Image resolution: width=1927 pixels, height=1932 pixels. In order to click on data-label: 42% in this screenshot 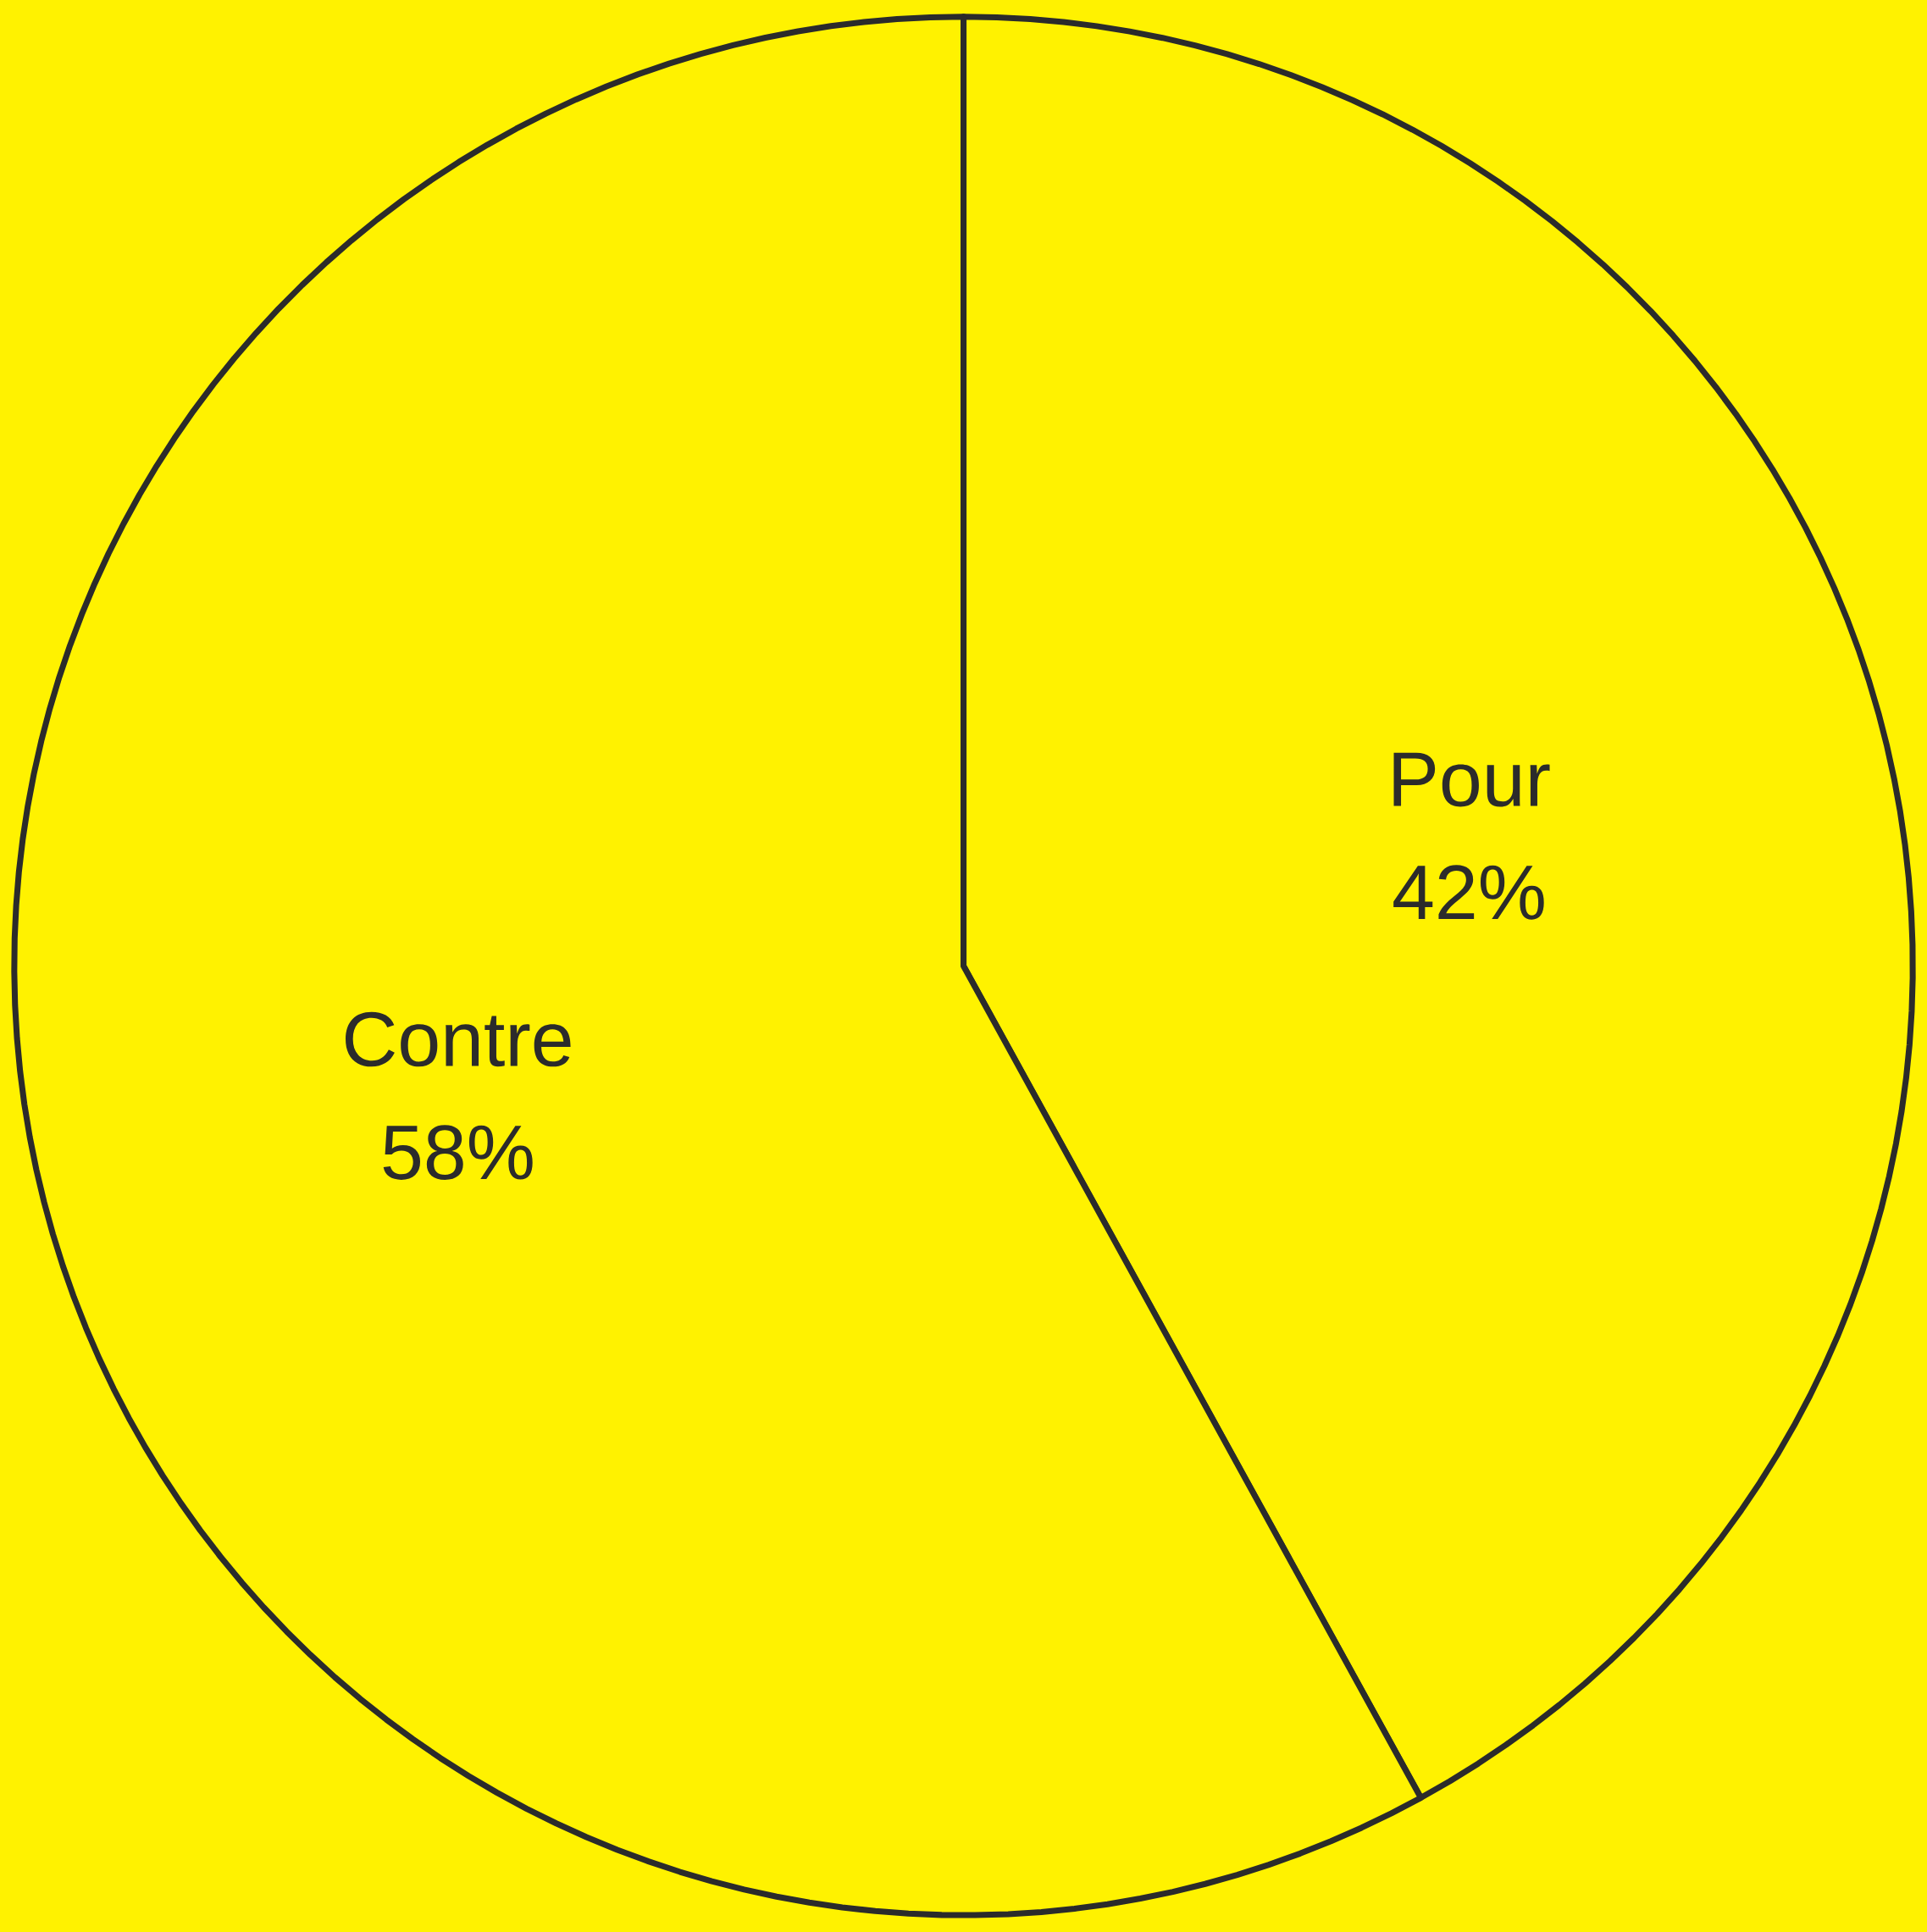, I will do `click(1468, 892)`.